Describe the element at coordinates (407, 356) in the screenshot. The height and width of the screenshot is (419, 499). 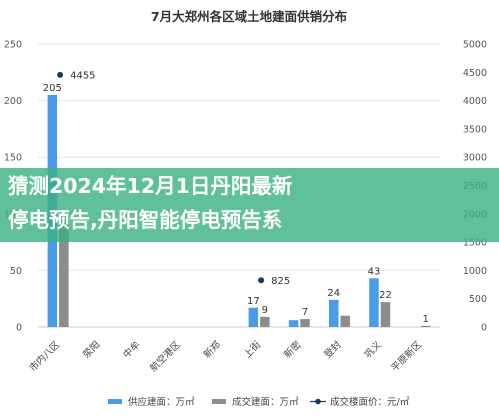
I see `x-tick-label: 平原新区` at that location.